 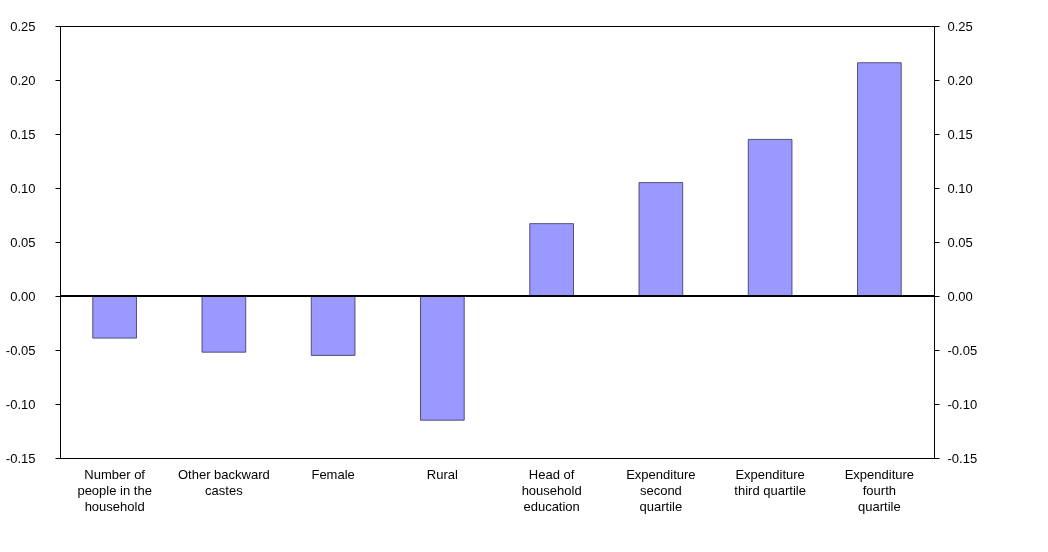 I want to click on y2-tick-label: 0.20, so click(x=960, y=80).